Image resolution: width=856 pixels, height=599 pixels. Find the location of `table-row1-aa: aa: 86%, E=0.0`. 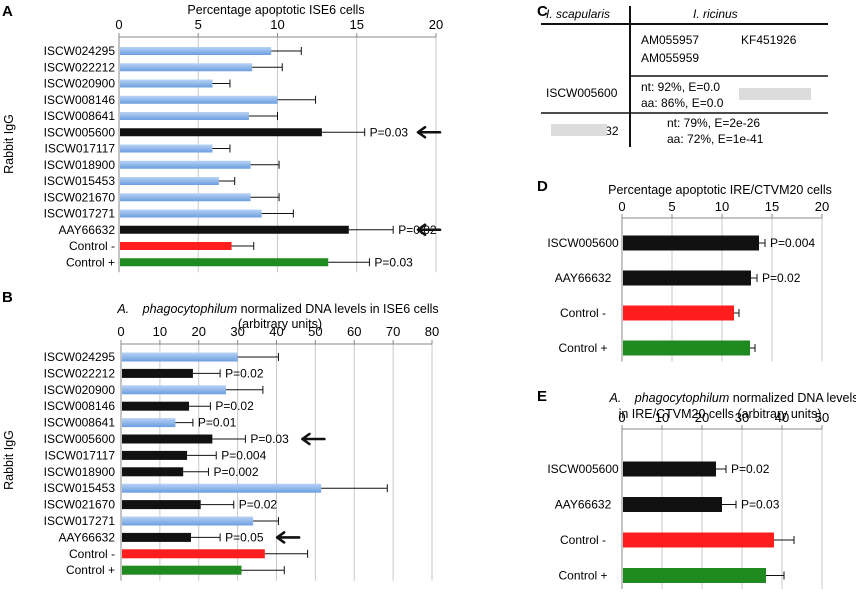

table-row1-aa: aa: 86%, E=0.0 is located at coordinates (682, 103).